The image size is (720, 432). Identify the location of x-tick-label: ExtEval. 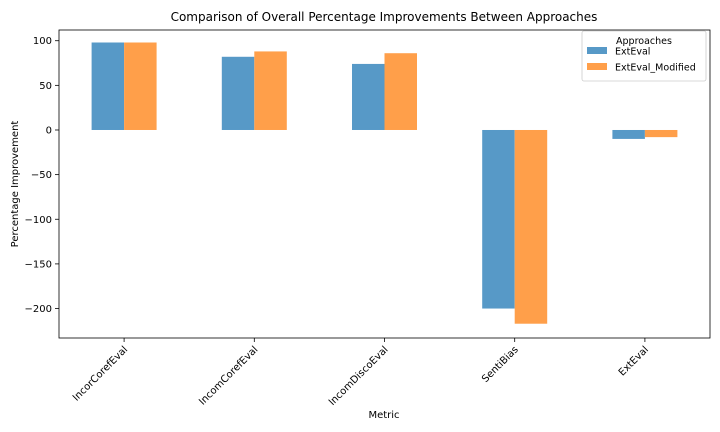
(634, 361).